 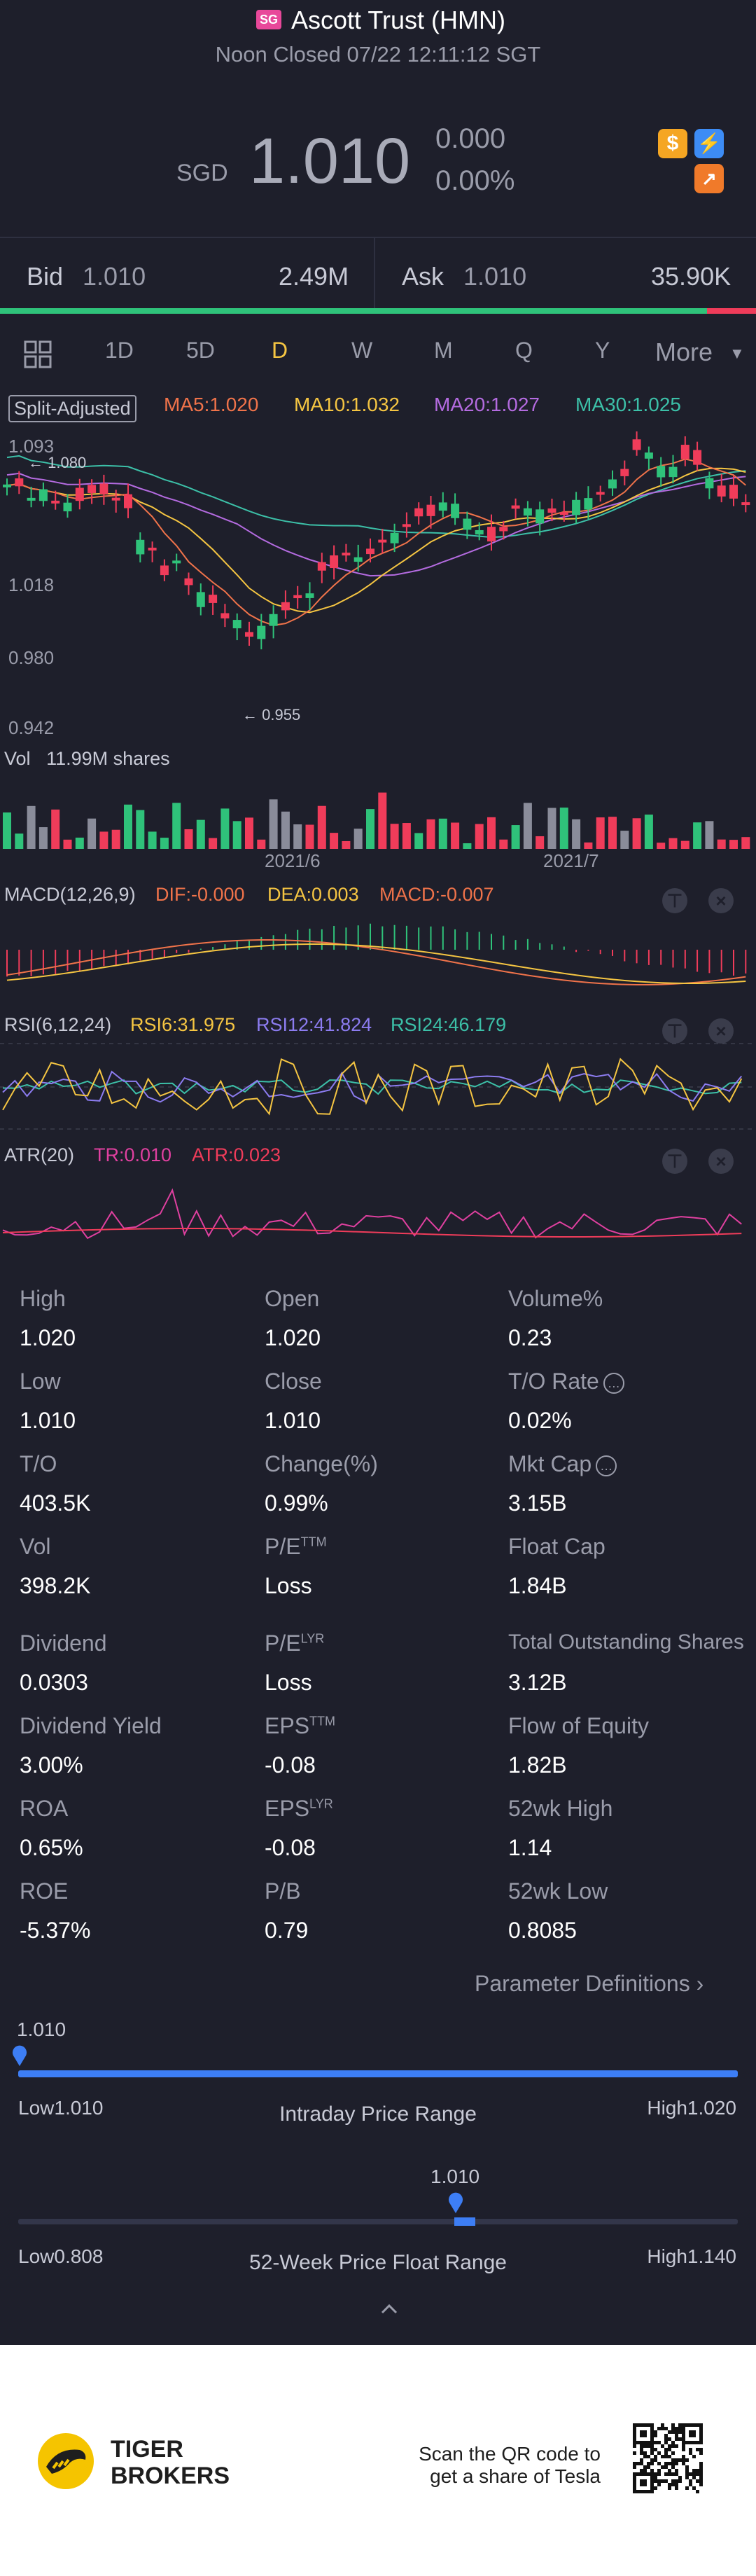 I want to click on chevron-down-icon: ▼, so click(x=737, y=353).